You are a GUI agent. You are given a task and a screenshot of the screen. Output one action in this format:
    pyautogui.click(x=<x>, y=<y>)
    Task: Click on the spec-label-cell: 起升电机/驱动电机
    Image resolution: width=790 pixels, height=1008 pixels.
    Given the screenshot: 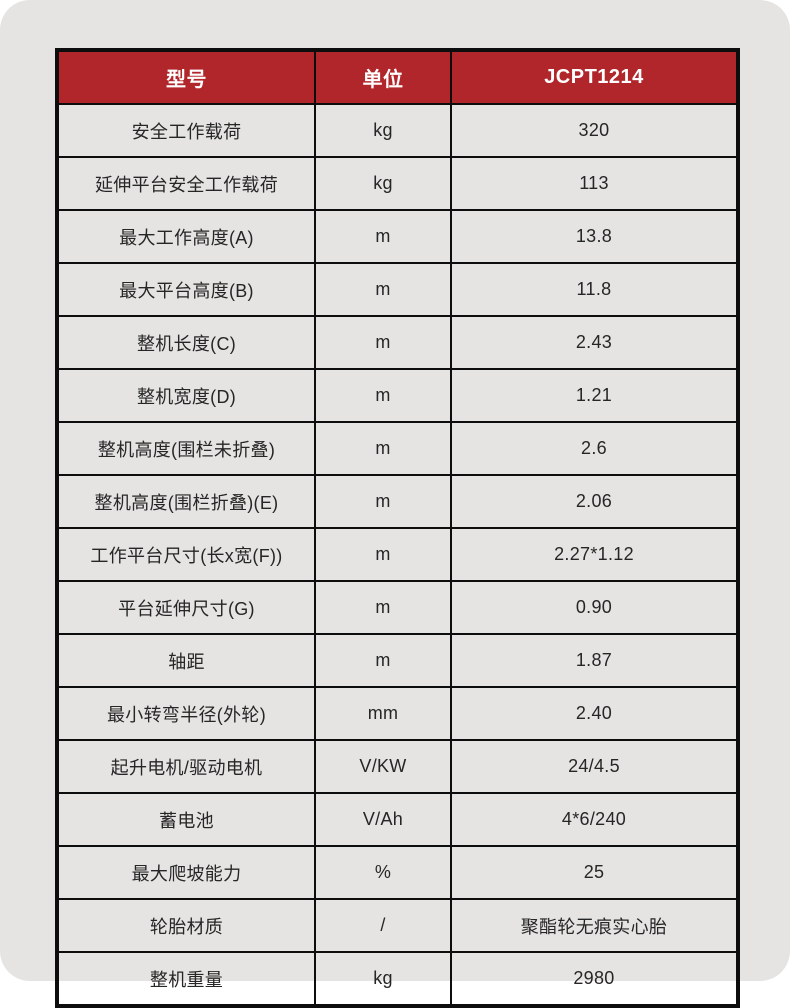 What is the action you would take?
    pyautogui.click(x=186, y=766)
    